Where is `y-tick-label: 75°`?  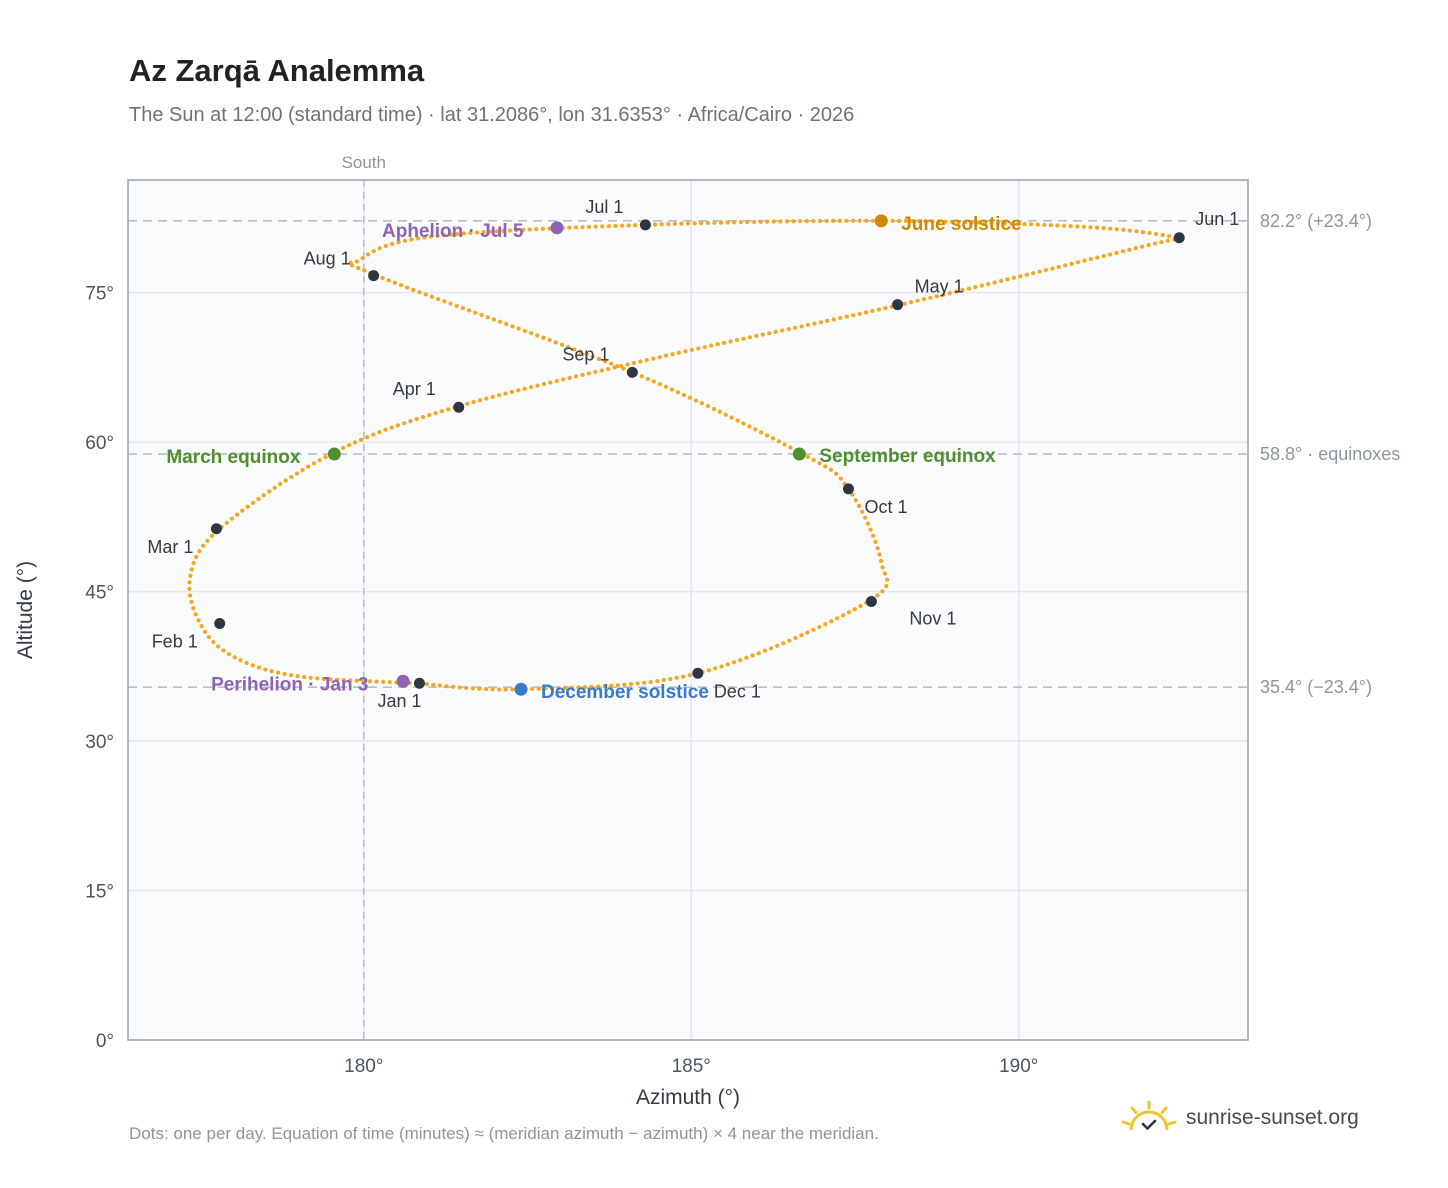
y-tick-label: 75° is located at coordinates (99, 294).